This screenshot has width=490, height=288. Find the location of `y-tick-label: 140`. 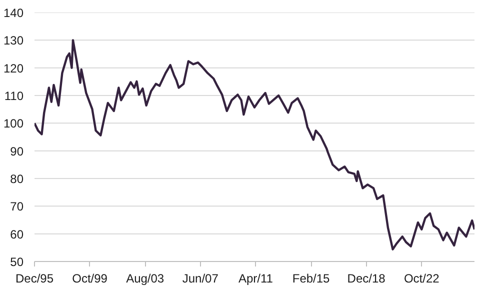

y-tick-label: 140 is located at coordinates (13, 13).